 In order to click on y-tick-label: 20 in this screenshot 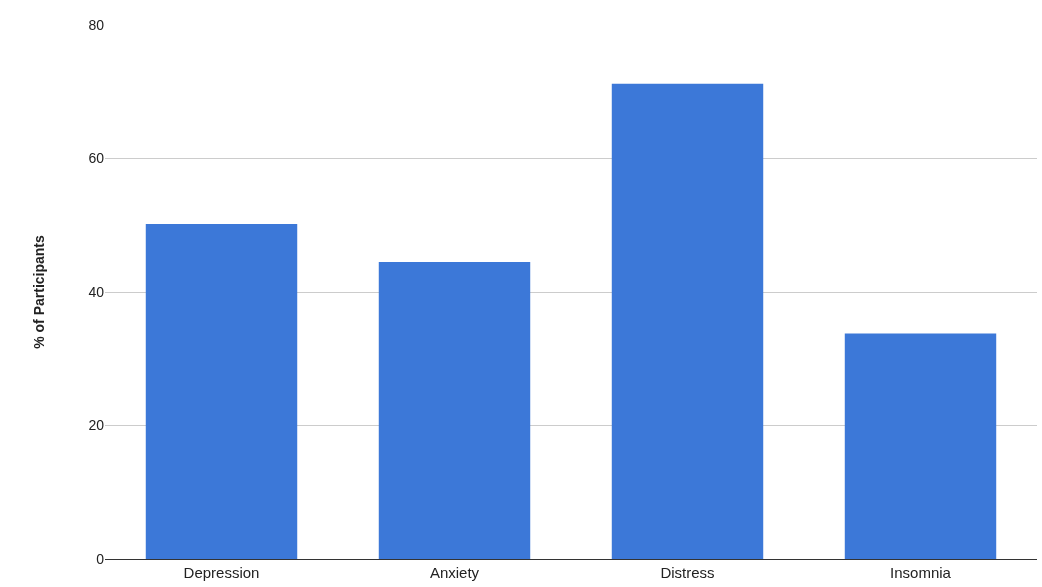, I will do `click(96, 425)`.